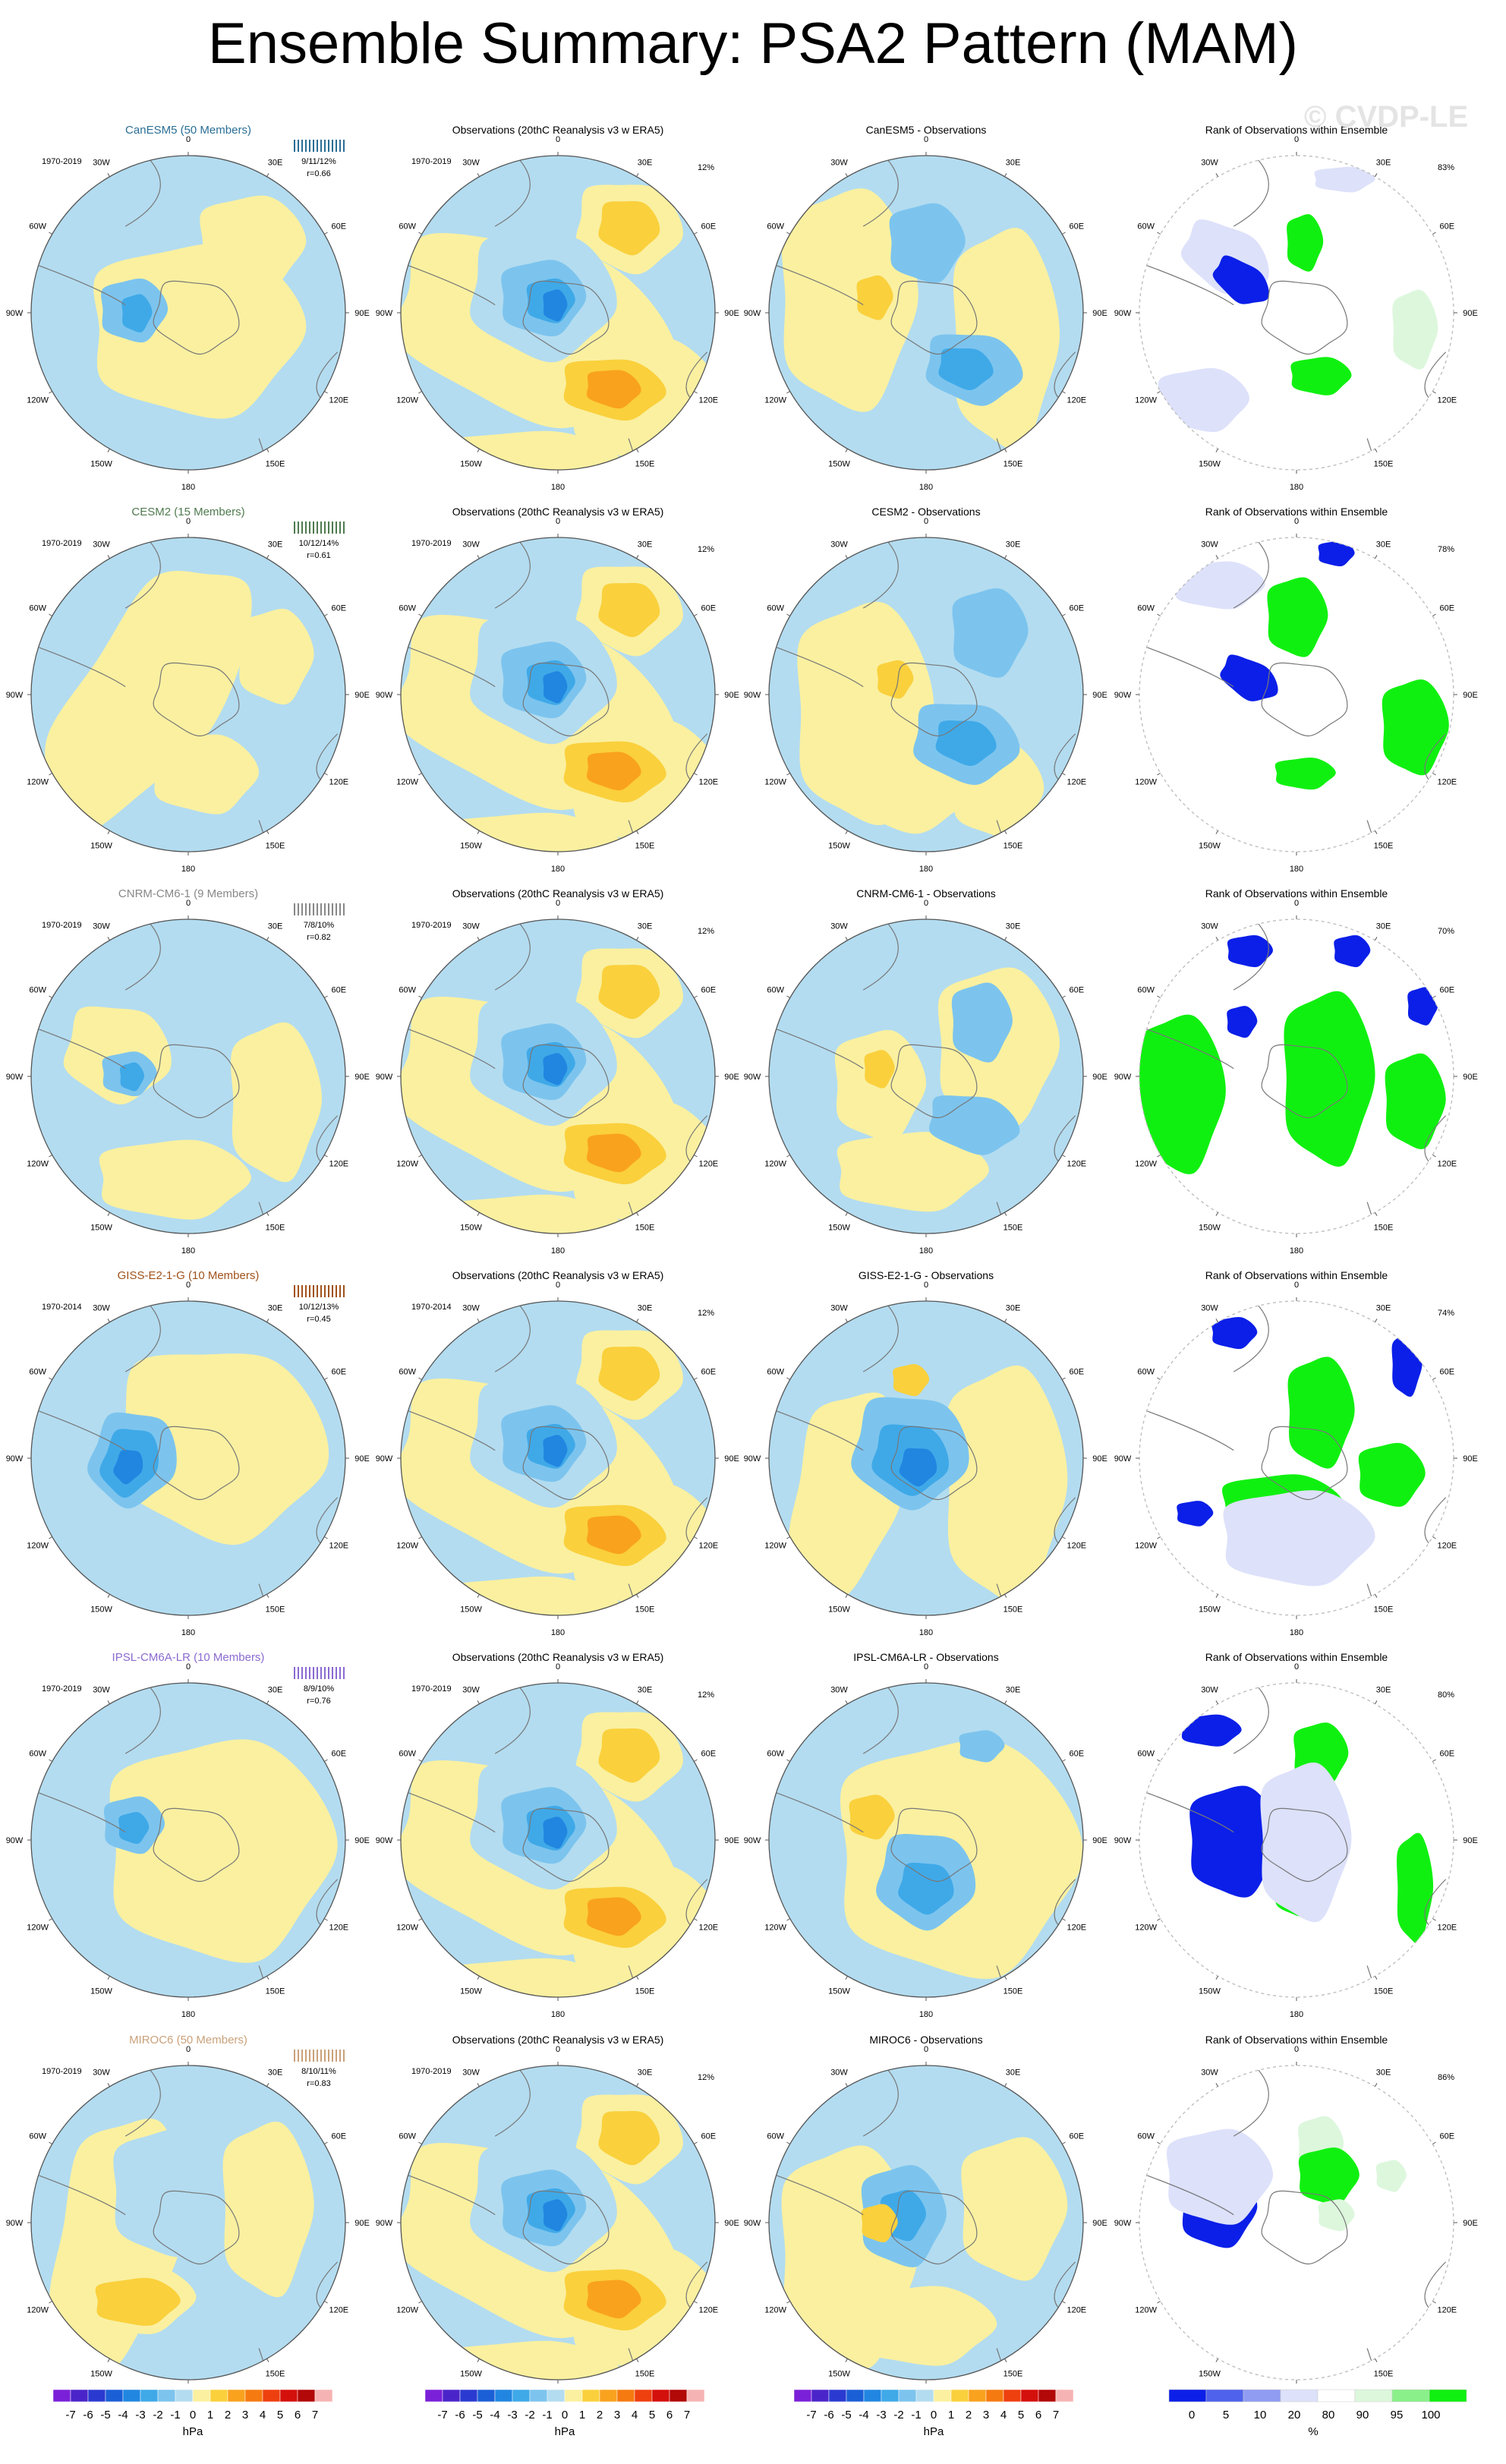  Describe the element at coordinates (188, 130) in the screenshot. I see `model-title: CanESM5 (50 Members)` at that location.